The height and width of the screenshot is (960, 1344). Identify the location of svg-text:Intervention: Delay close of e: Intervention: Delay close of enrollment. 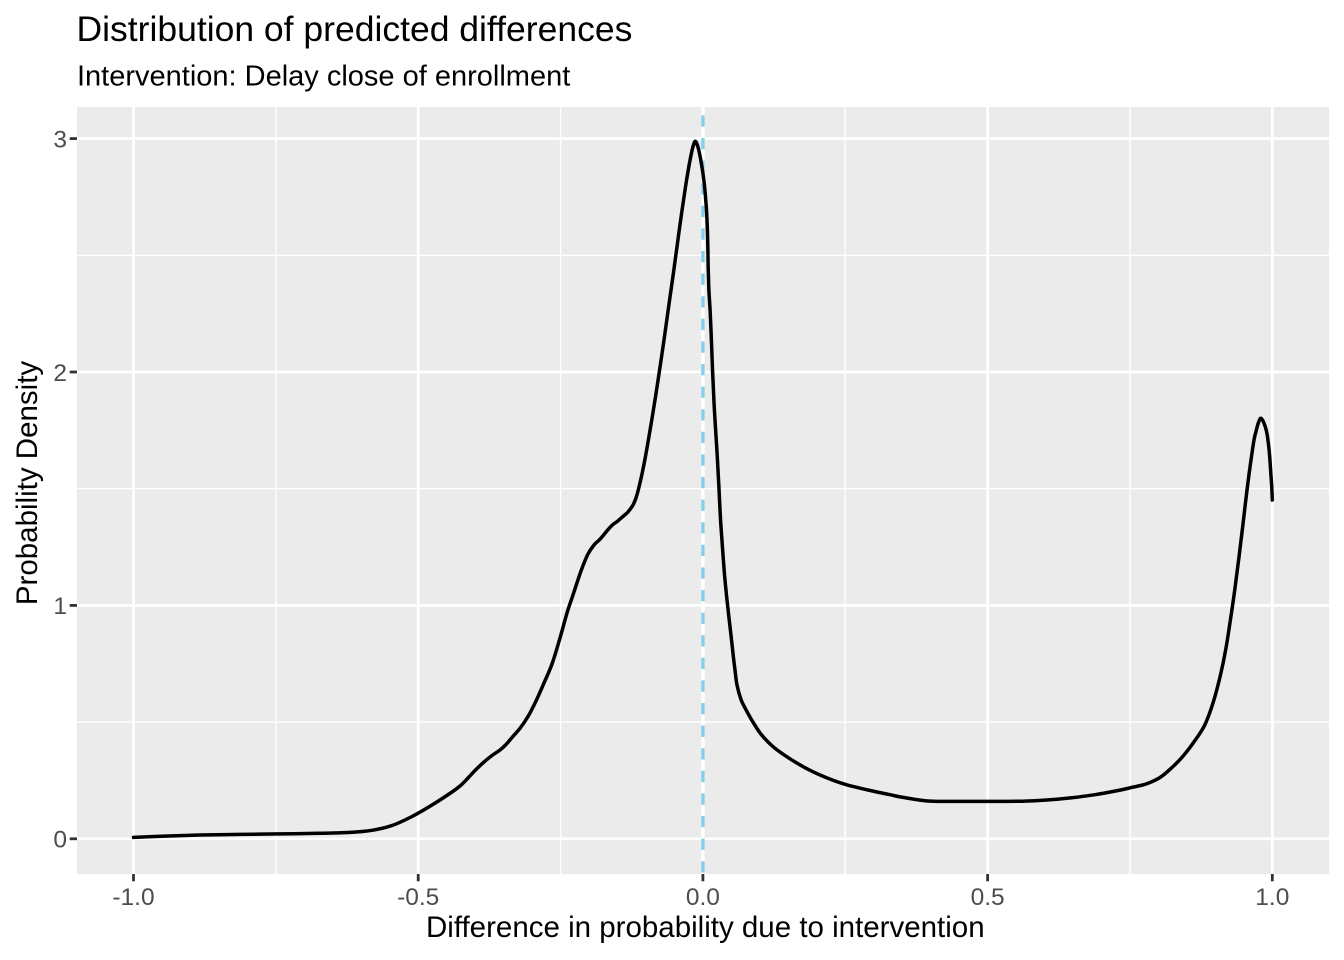
(323, 77).